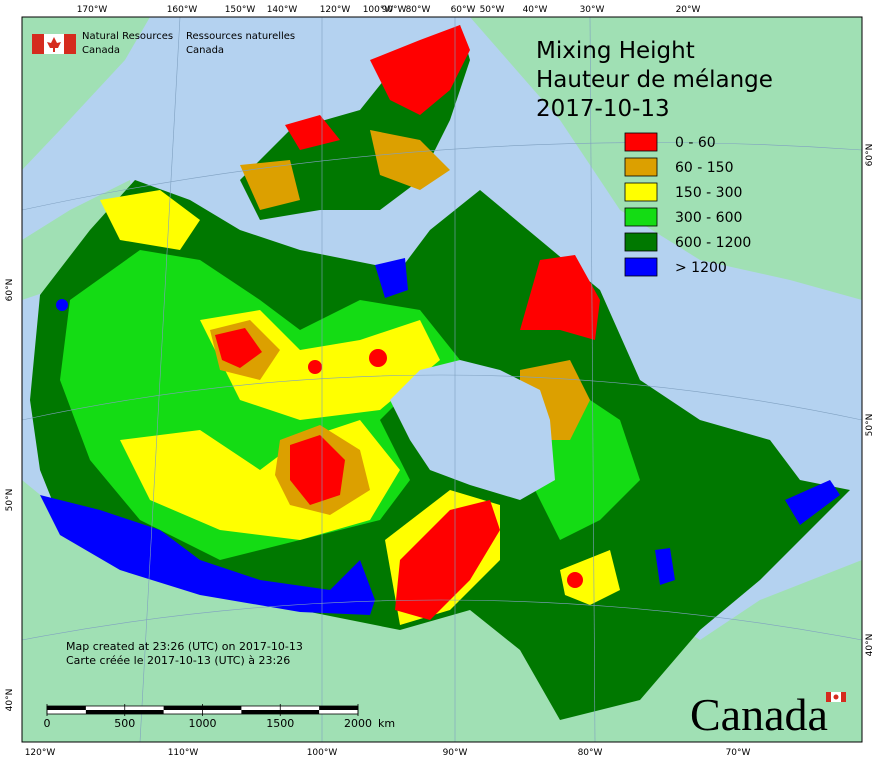 This screenshot has height=764, width=880. I want to click on header-text: Natural Resources, so click(127, 36).